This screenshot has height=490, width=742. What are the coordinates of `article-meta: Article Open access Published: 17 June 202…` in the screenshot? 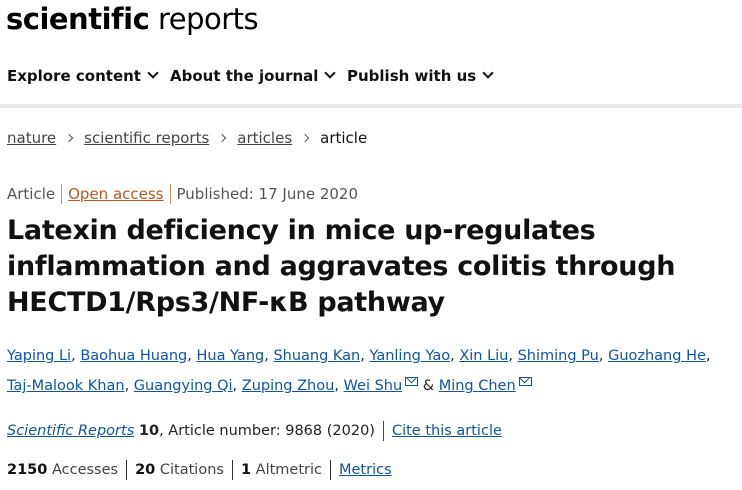 It's located at (182, 194).